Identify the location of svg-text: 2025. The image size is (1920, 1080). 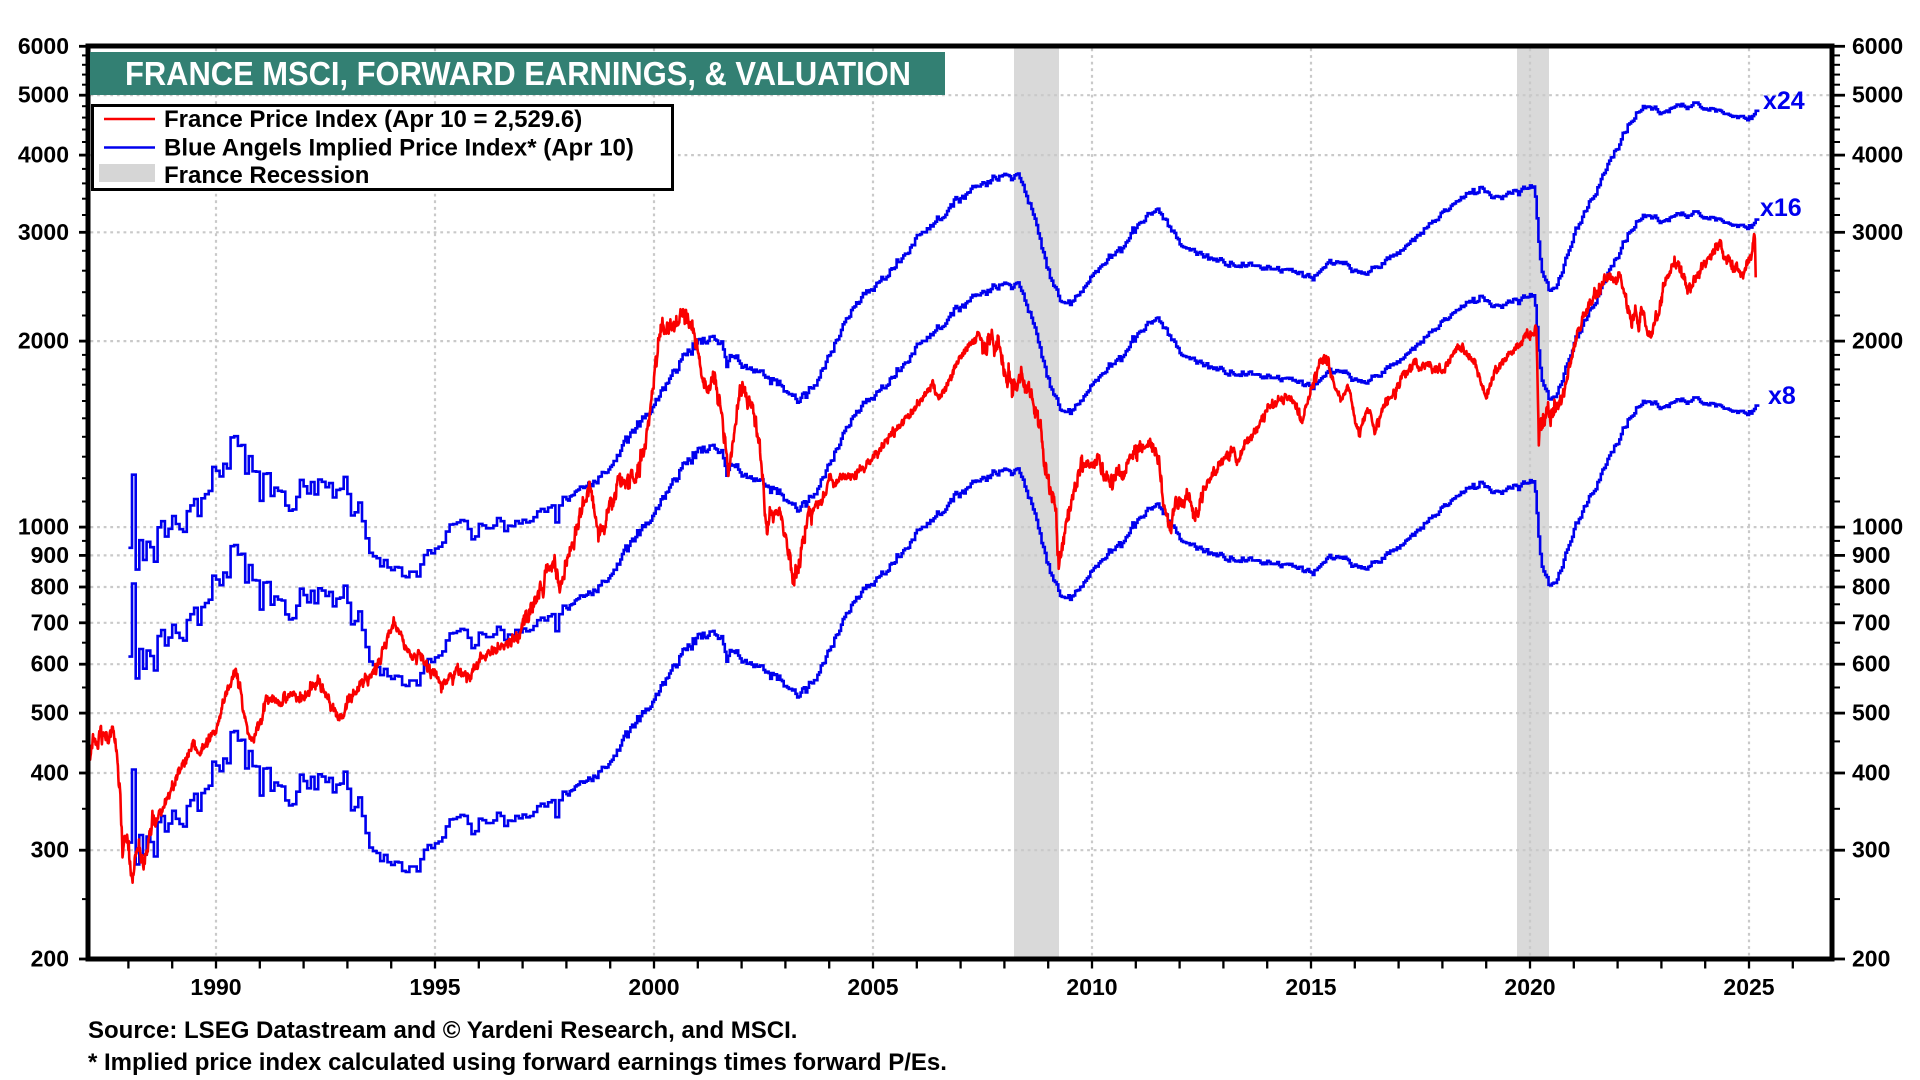
(1748, 987).